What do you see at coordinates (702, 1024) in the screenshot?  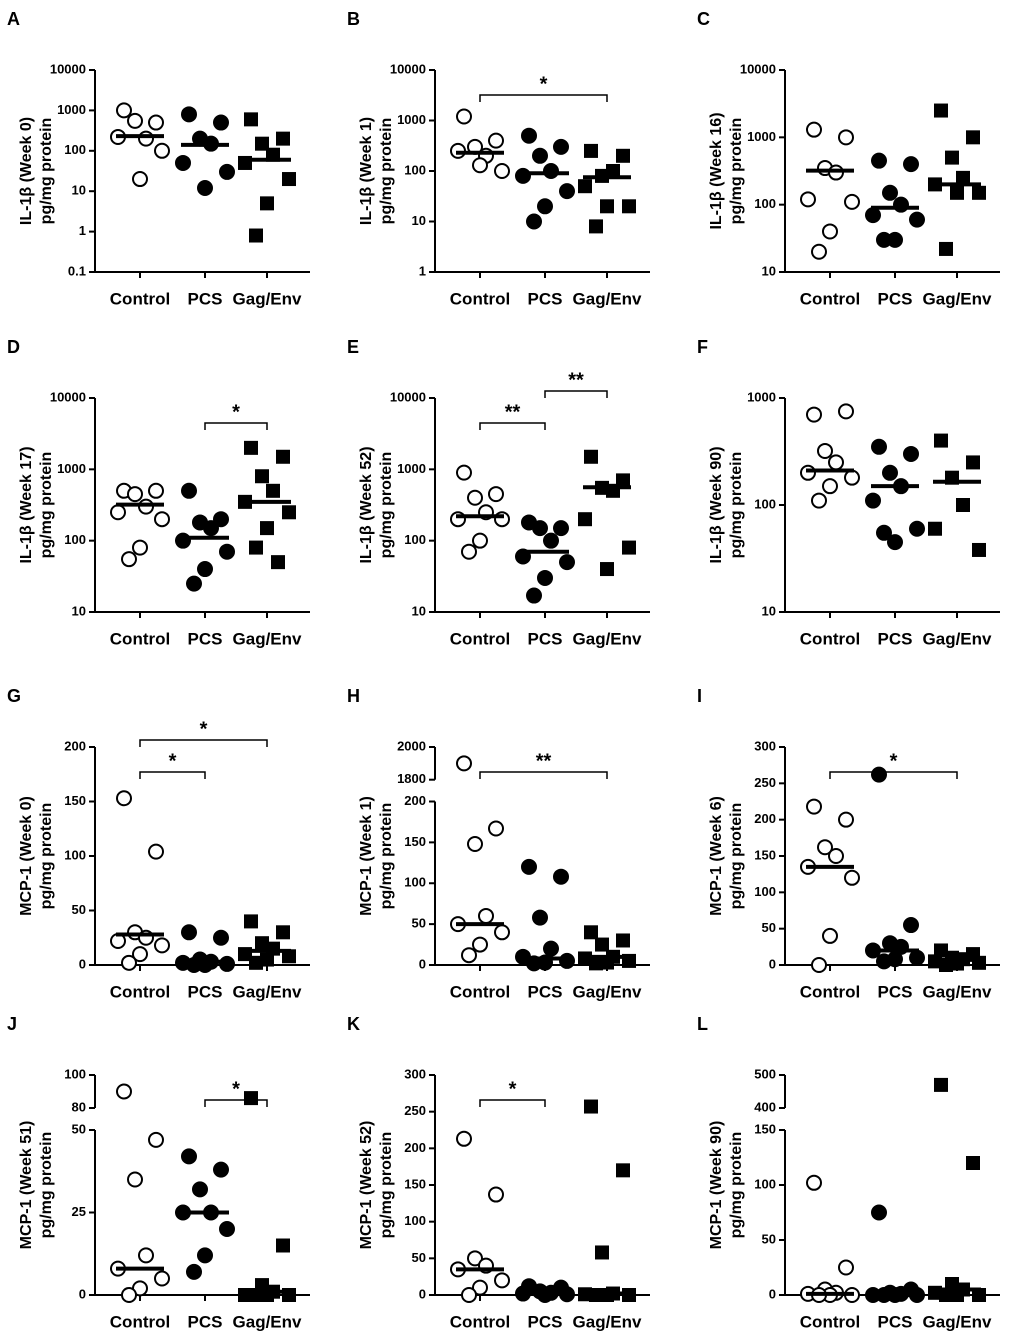 I see `panel-label: L` at bounding box center [702, 1024].